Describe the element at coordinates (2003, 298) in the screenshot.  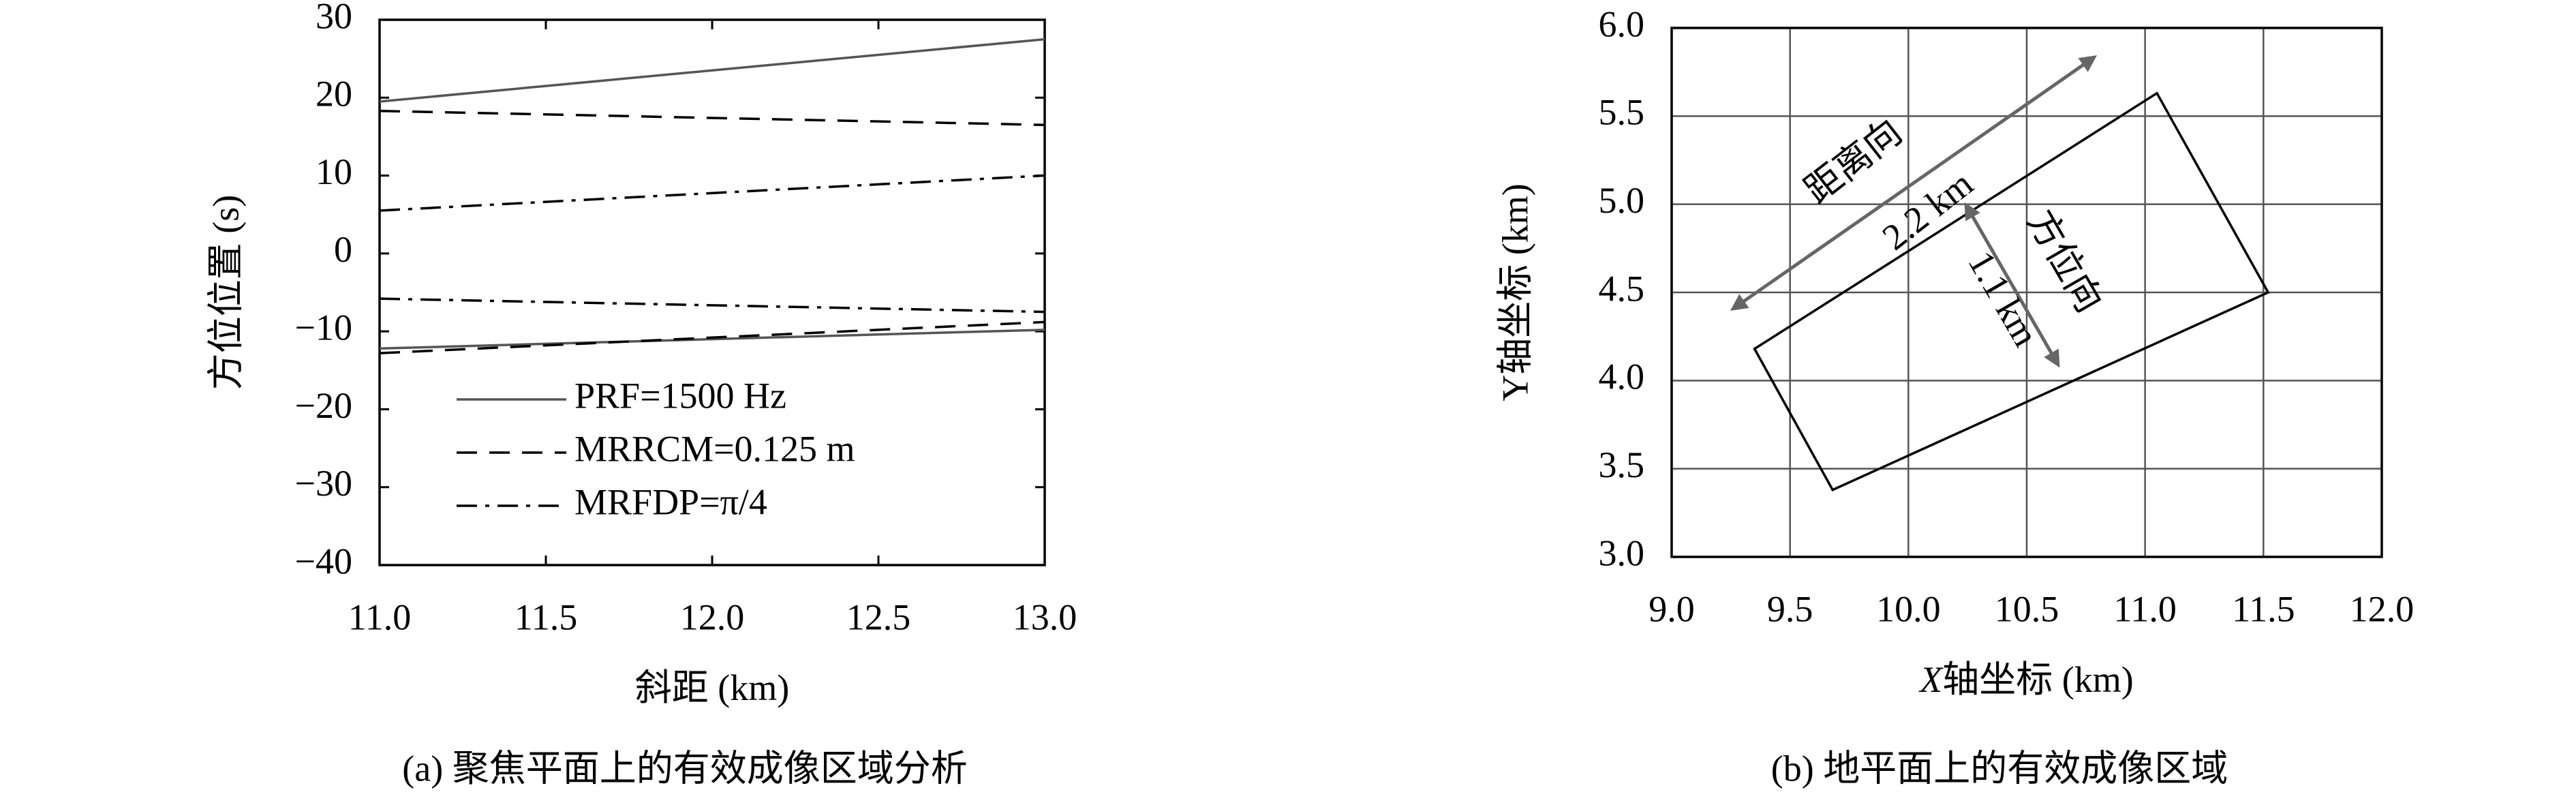
I see `annotation: 1.1 km` at that location.